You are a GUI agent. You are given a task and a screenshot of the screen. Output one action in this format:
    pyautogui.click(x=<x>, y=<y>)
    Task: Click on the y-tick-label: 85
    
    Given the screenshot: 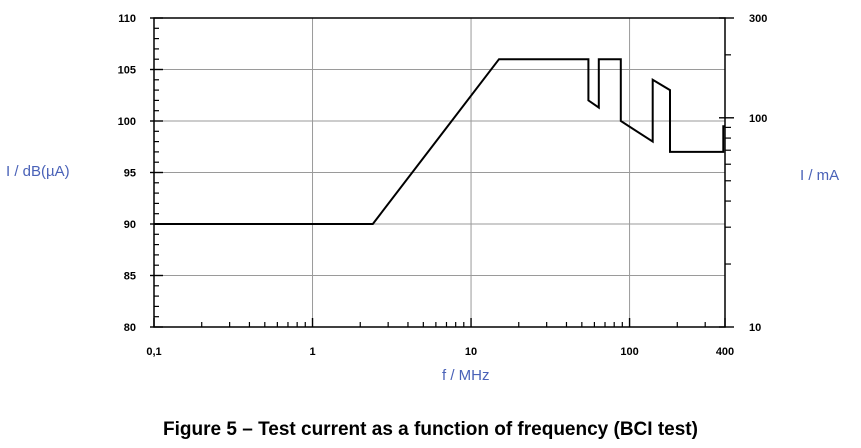 What is the action you would take?
    pyautogui.click(x=130, y=277)
    